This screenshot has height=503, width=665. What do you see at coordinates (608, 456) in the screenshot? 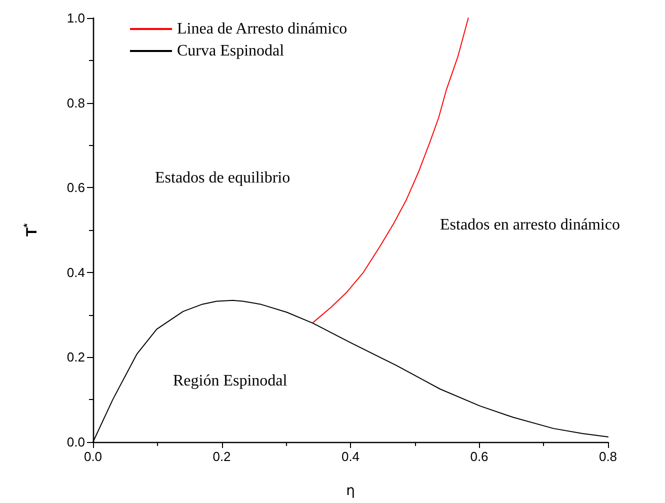
I see `x-tick-label: 0.8` at bounding box center [608, 456].